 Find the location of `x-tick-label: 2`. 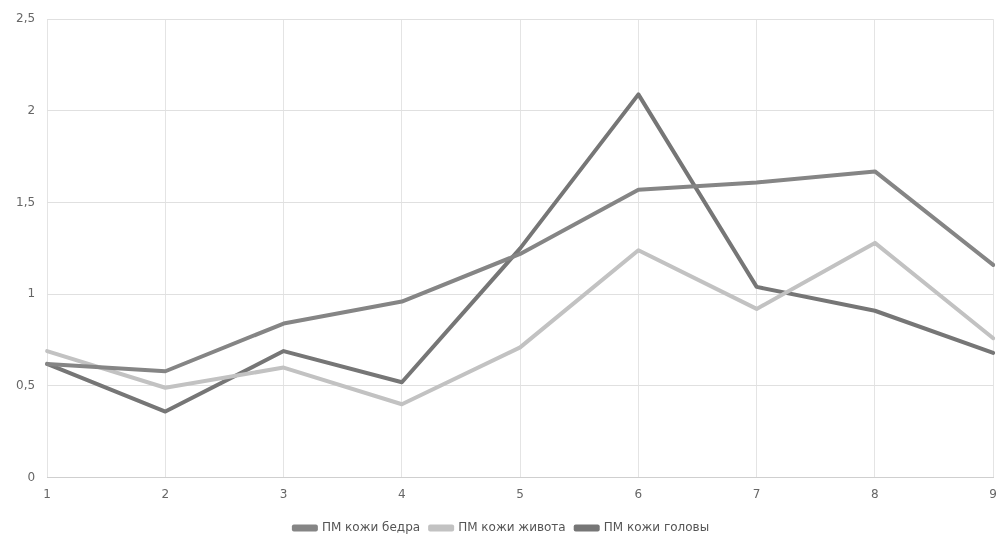

x-tick-label: 2 is located at coordinates (165, 493).